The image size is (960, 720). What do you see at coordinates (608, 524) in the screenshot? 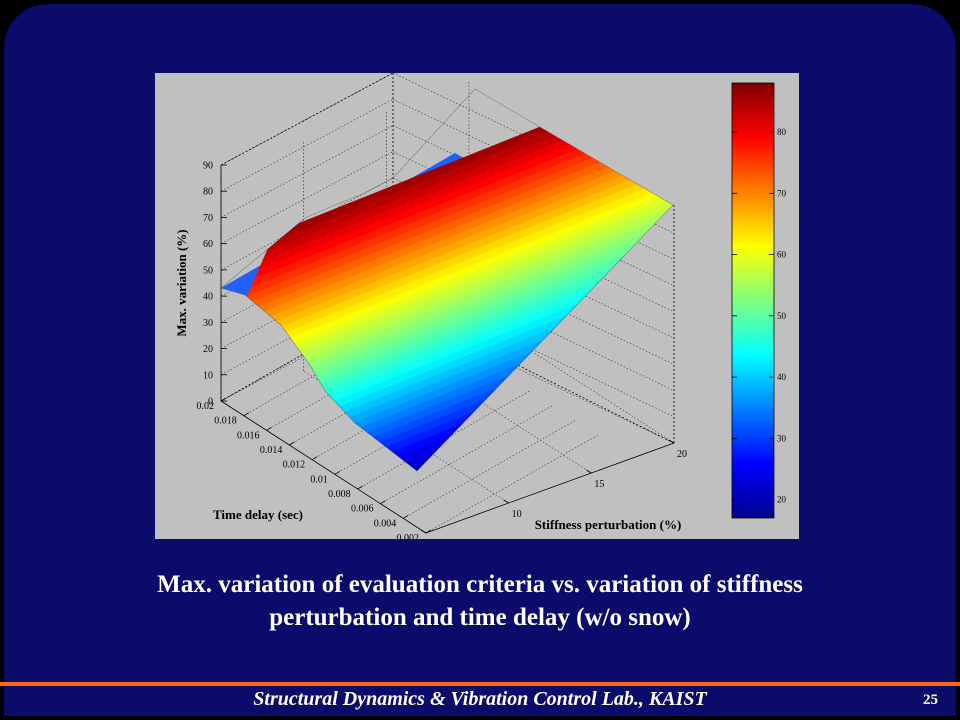
I see `y-axis-label: Stiffness perturbation (%)` at bounding box center [608, 524].